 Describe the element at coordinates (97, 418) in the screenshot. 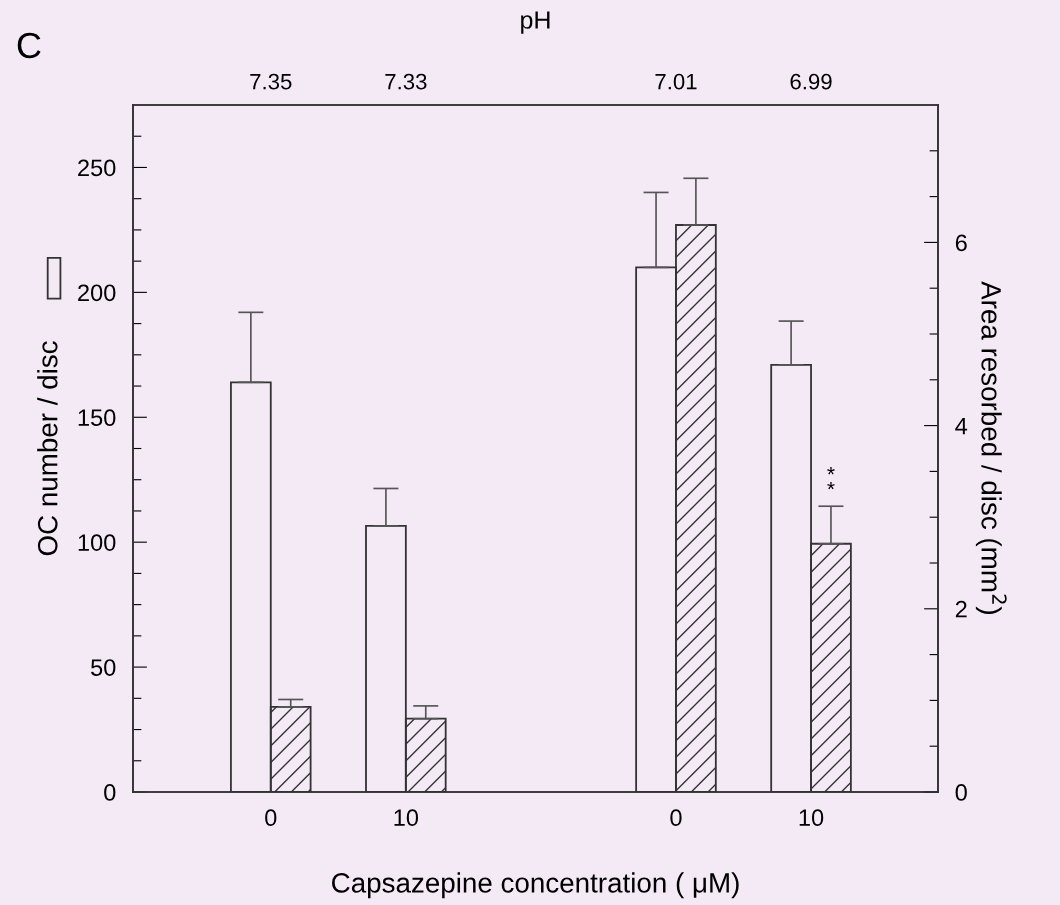

I see `y-tick-label: 150` at that location.